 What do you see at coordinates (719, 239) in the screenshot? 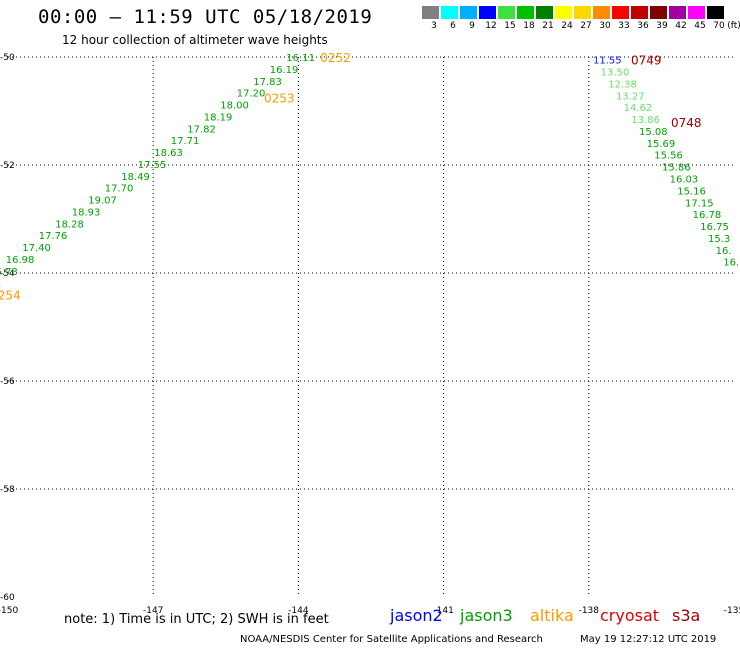
I see `swh-value-label: 15.3` at bounding box center [719, 239].